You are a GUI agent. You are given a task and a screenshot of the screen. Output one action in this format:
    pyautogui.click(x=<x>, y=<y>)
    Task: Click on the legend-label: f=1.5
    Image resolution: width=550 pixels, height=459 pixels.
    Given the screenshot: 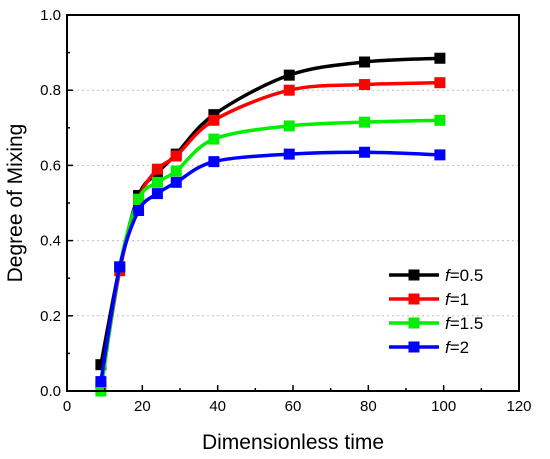 What is the action you would take?
    pyautogui.click(x=464, y=323)
    